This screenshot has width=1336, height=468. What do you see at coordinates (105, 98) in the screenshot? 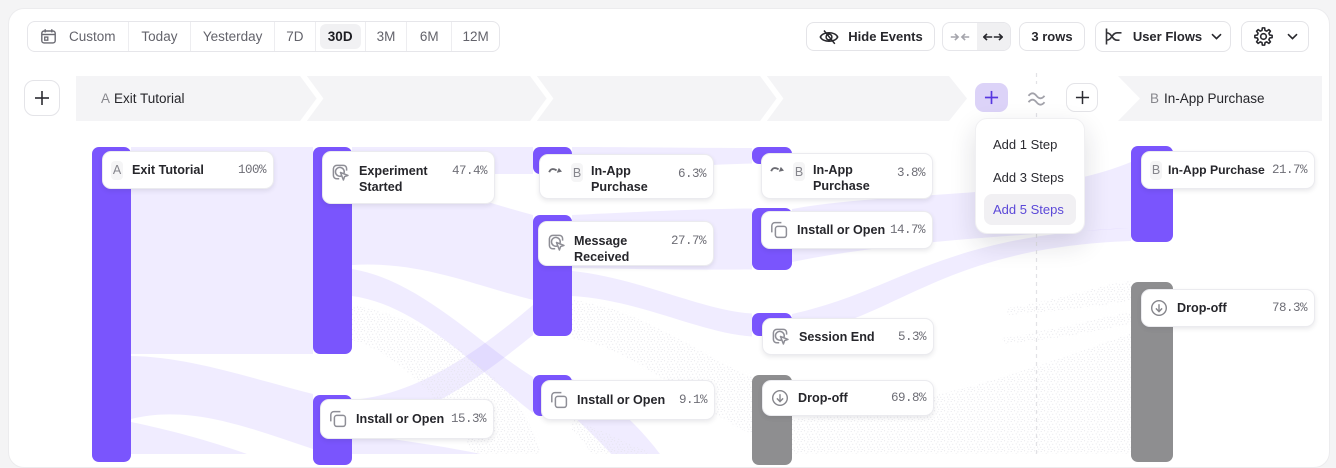
I see `svg-text: A` at bounding box center [105, 98].